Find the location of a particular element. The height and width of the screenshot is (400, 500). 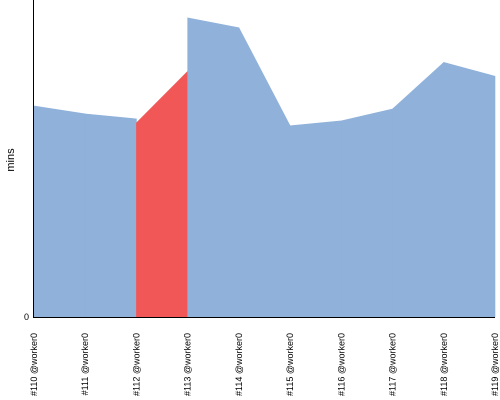

y-tick-label: 0 is located at coordinates (26, 317).